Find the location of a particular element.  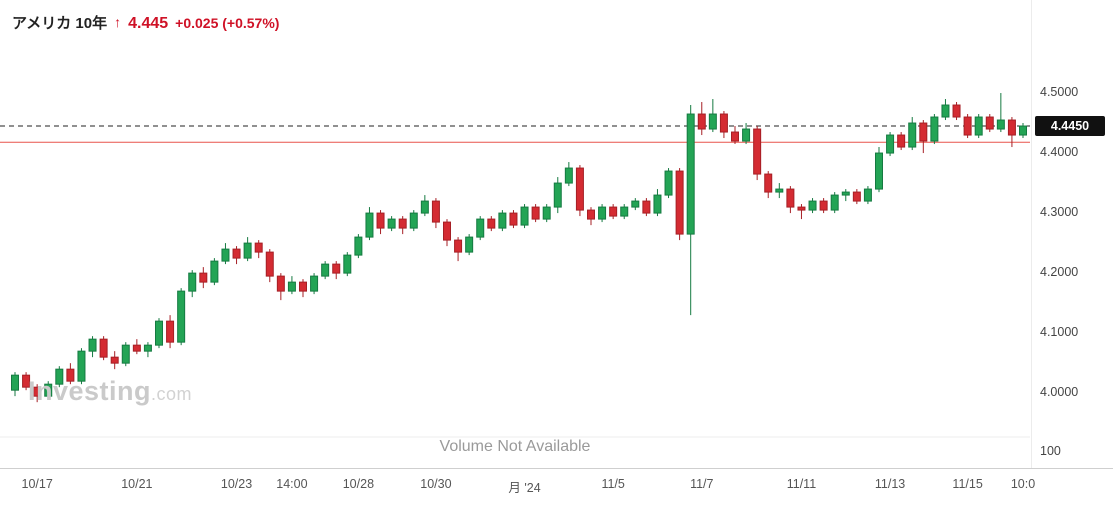

x-axis-label: 10:0 is located at coordinates (1023, 484).